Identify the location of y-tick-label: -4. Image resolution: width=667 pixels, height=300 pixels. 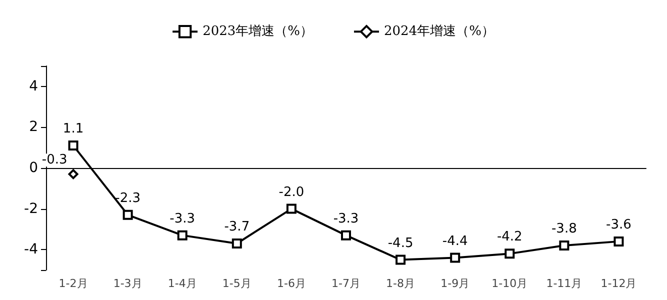
(31, 250).